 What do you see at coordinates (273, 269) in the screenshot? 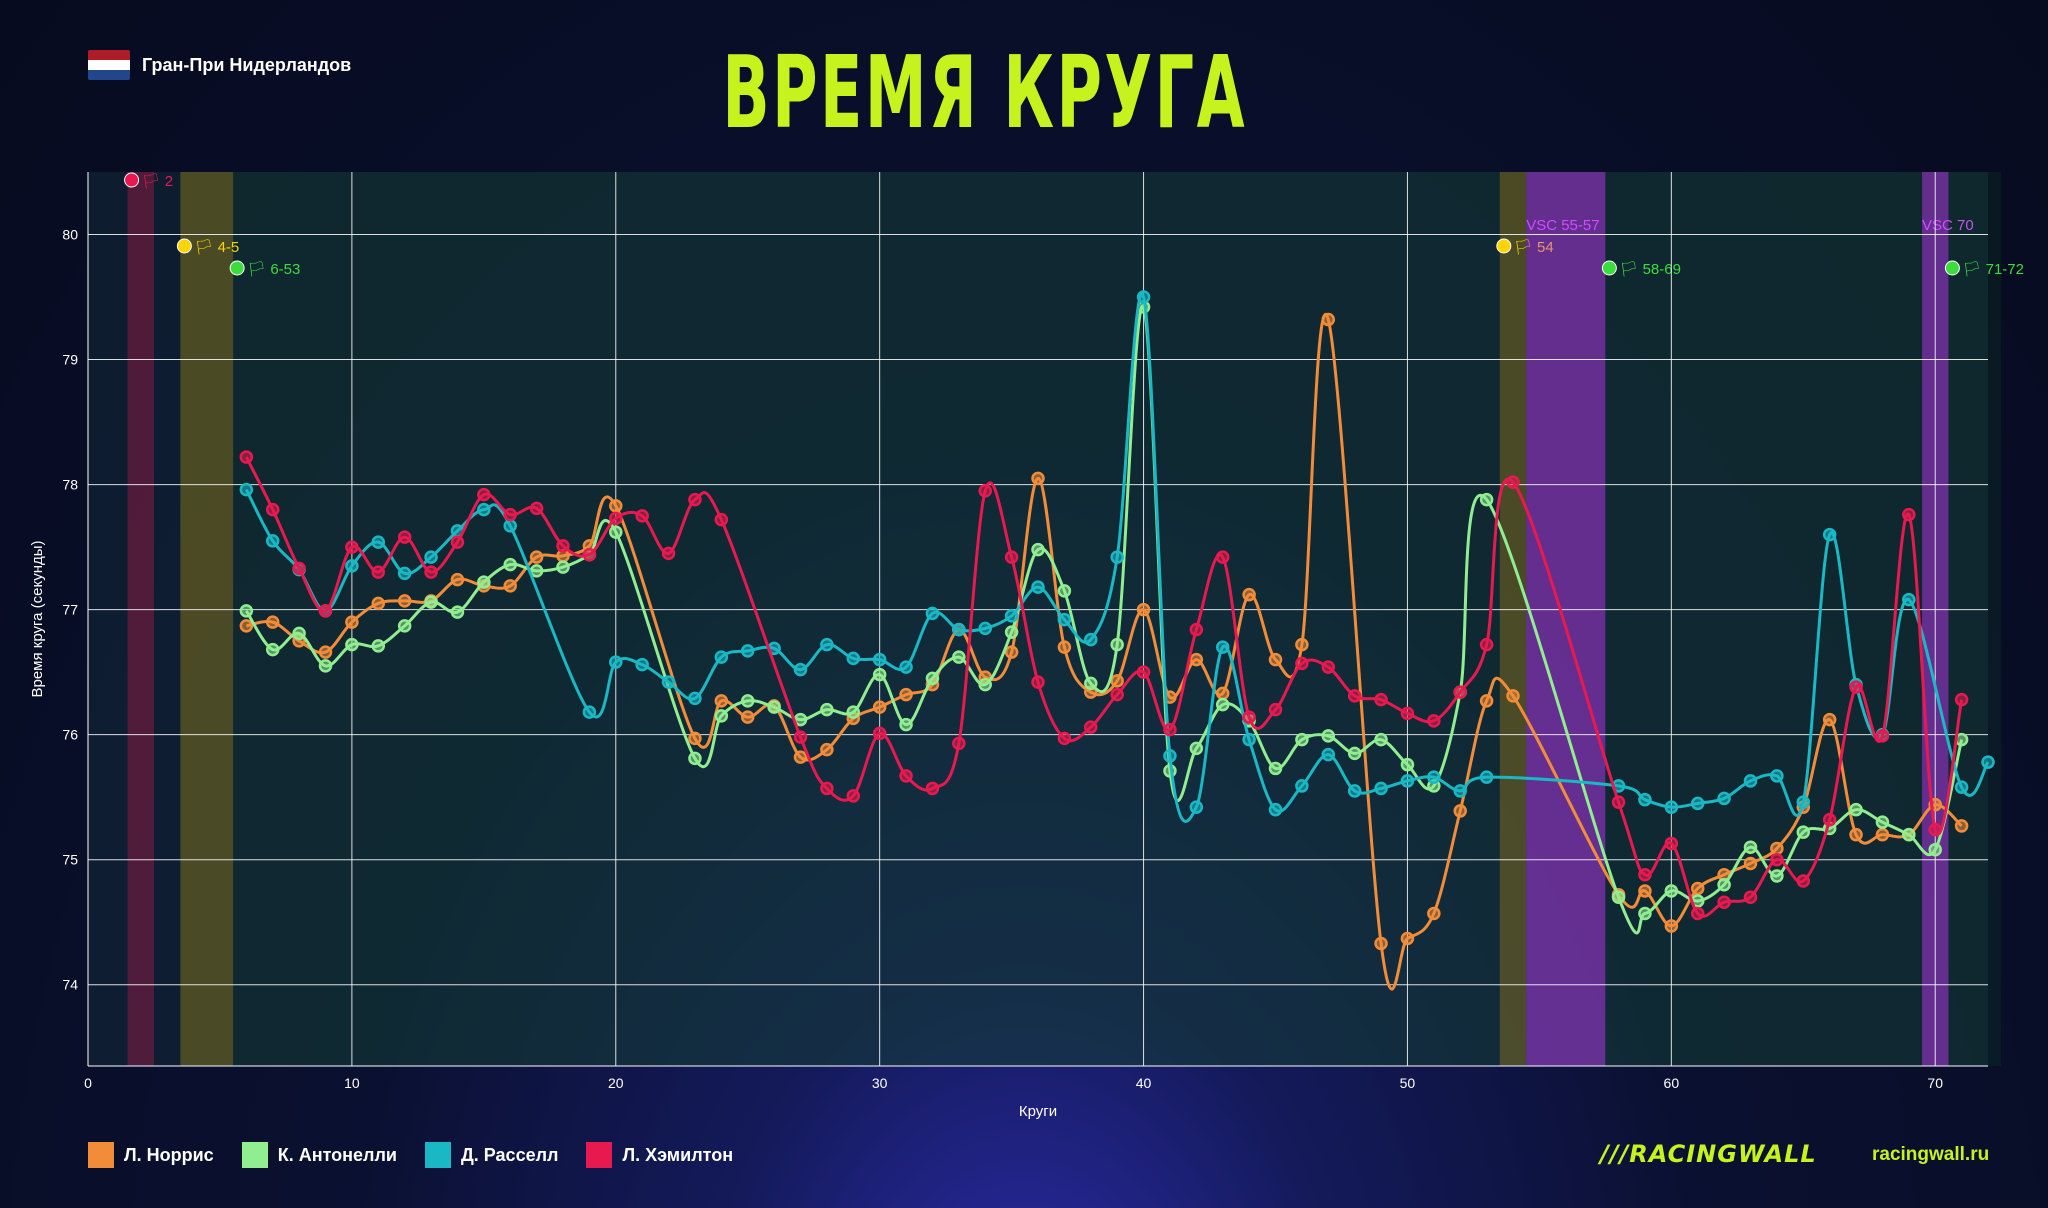
I see `flag-annotation-label: 🏳 6-53` at bounding box center [273, 269].